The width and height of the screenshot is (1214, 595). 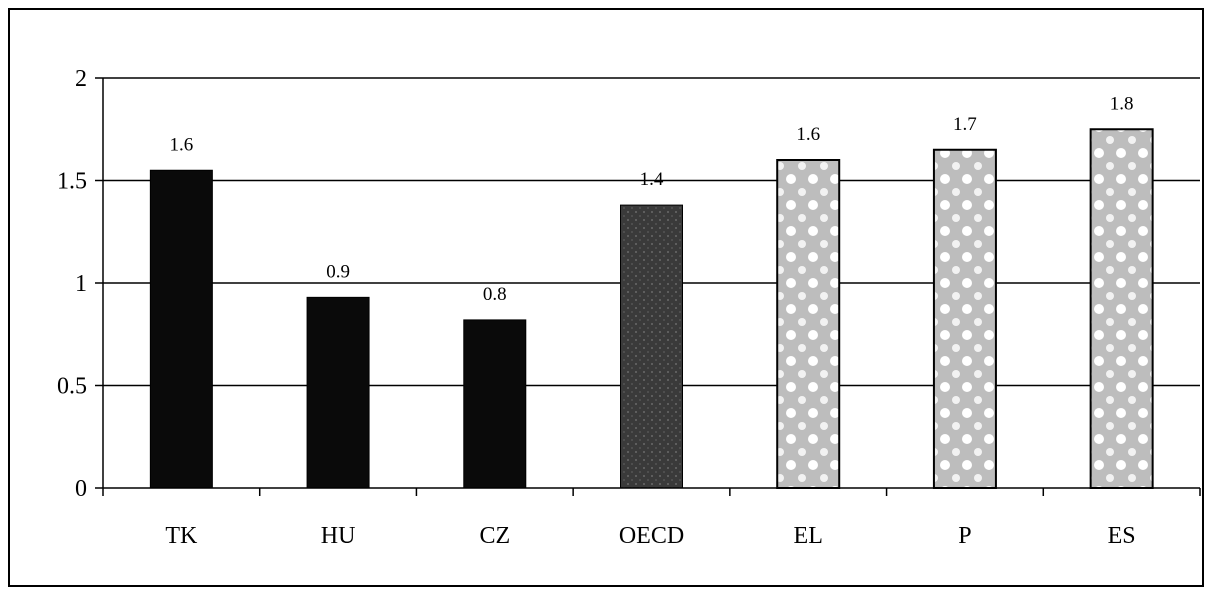 I want to click on bar-oecd, so click(x=651, y=346).